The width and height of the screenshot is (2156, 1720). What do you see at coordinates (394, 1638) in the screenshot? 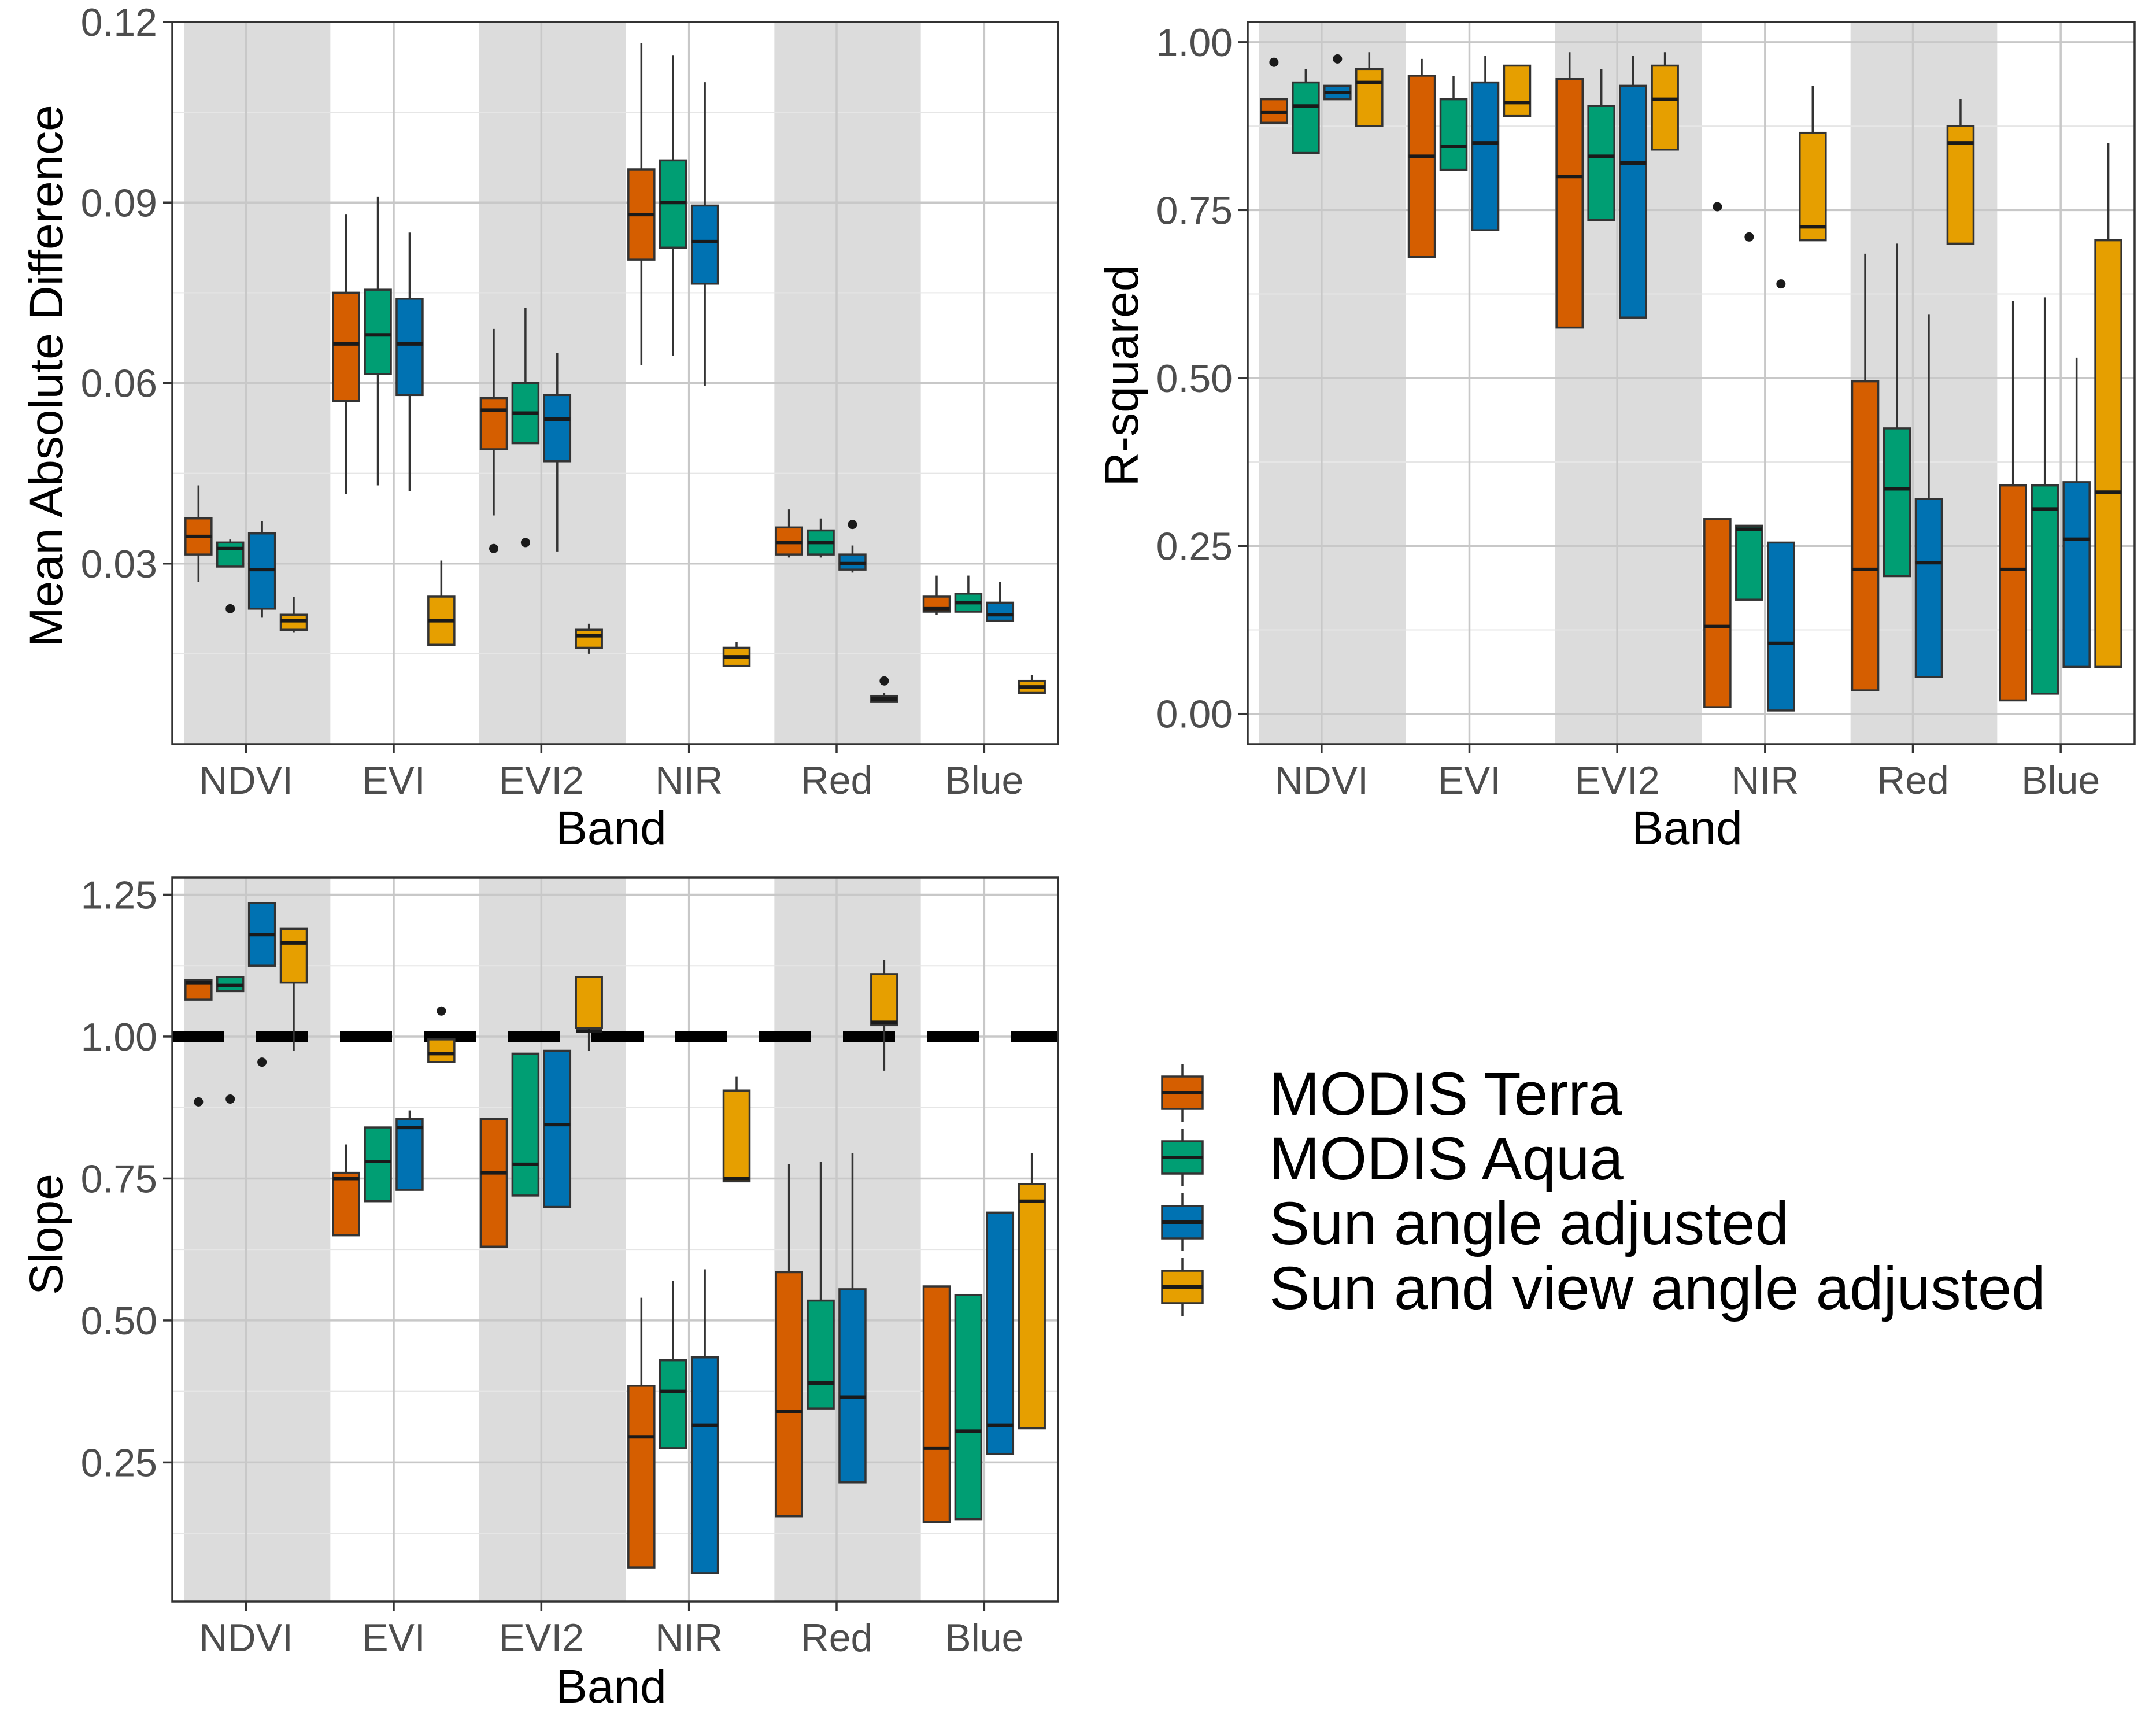
I see `x-tick-label: EVI` at bounding box center [394, 1638].